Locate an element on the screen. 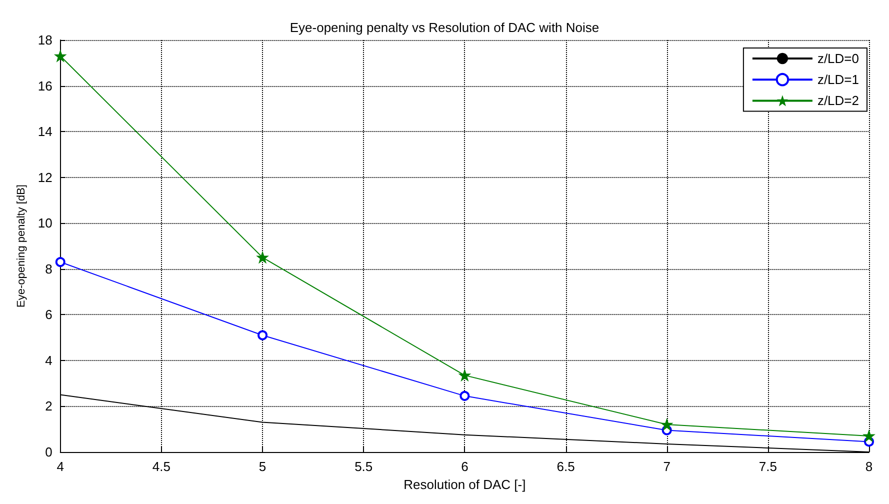  legend-label: z/LD=1 is located at coordinates (838, 80).